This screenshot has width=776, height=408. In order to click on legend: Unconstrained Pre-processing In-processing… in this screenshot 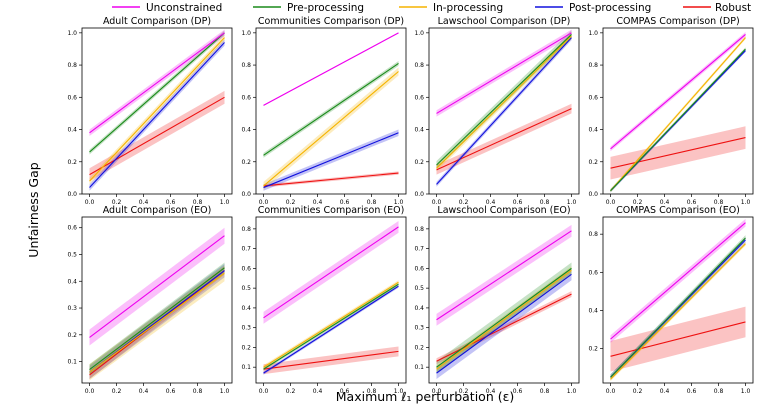, I will do `click(431, 8)`.